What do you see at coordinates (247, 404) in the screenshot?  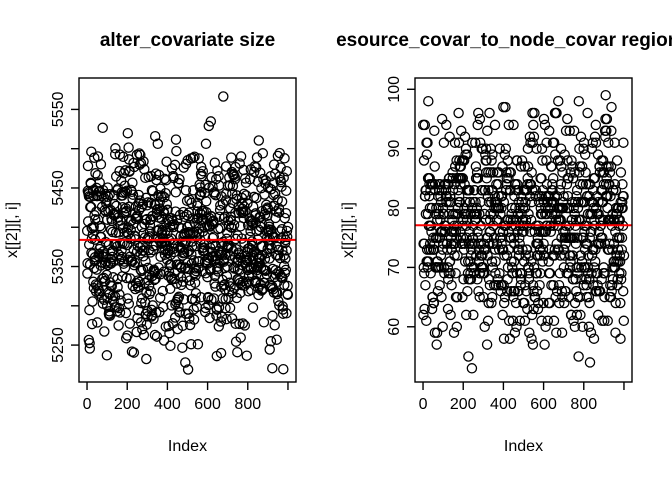 I see `x-tick-label: 800` at bounding box center [247, 404].